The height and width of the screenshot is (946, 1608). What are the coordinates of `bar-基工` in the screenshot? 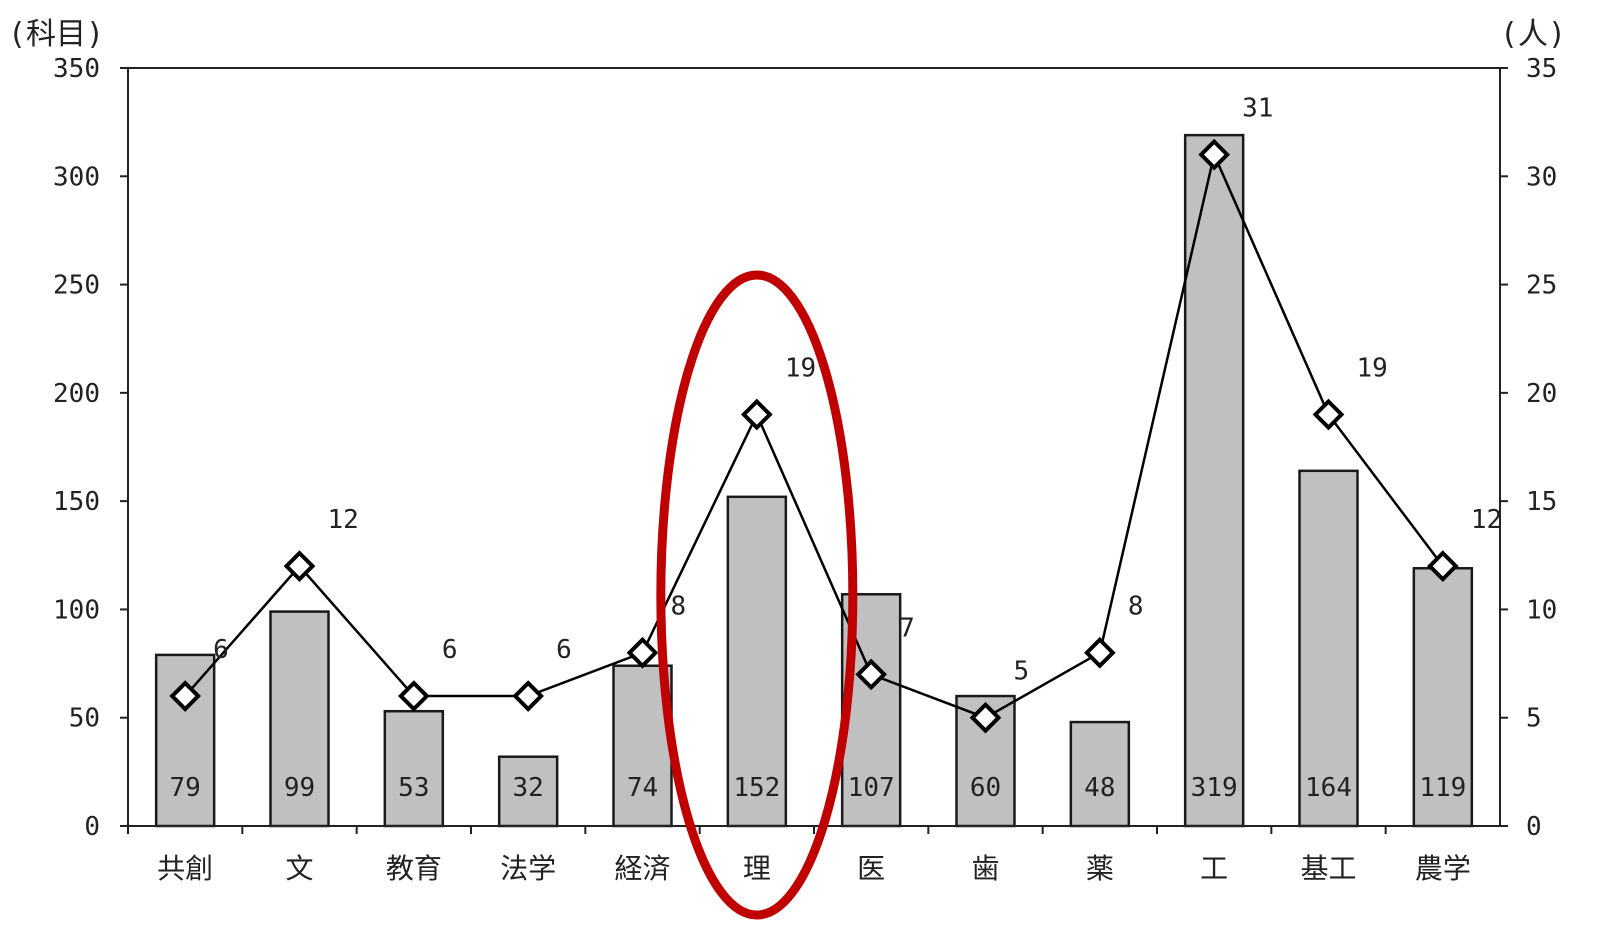 It's located at (1328, 648).